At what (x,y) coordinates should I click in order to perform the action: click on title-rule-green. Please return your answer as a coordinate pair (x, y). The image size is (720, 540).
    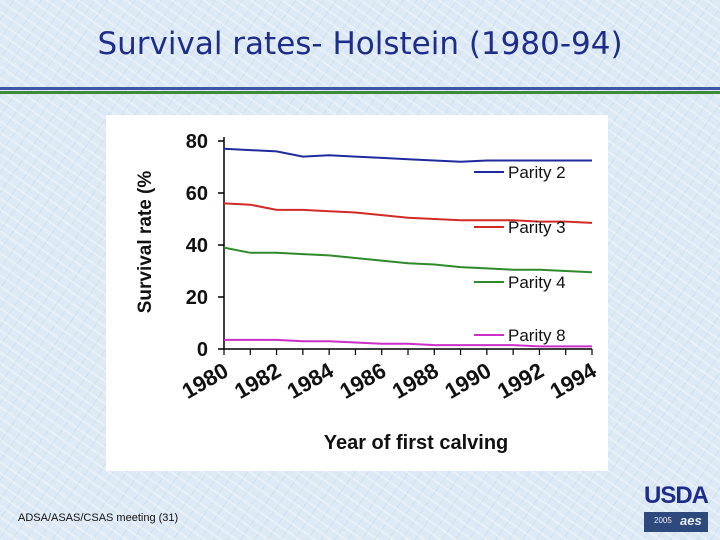
    Looking at the image, I should click on (360, 92).